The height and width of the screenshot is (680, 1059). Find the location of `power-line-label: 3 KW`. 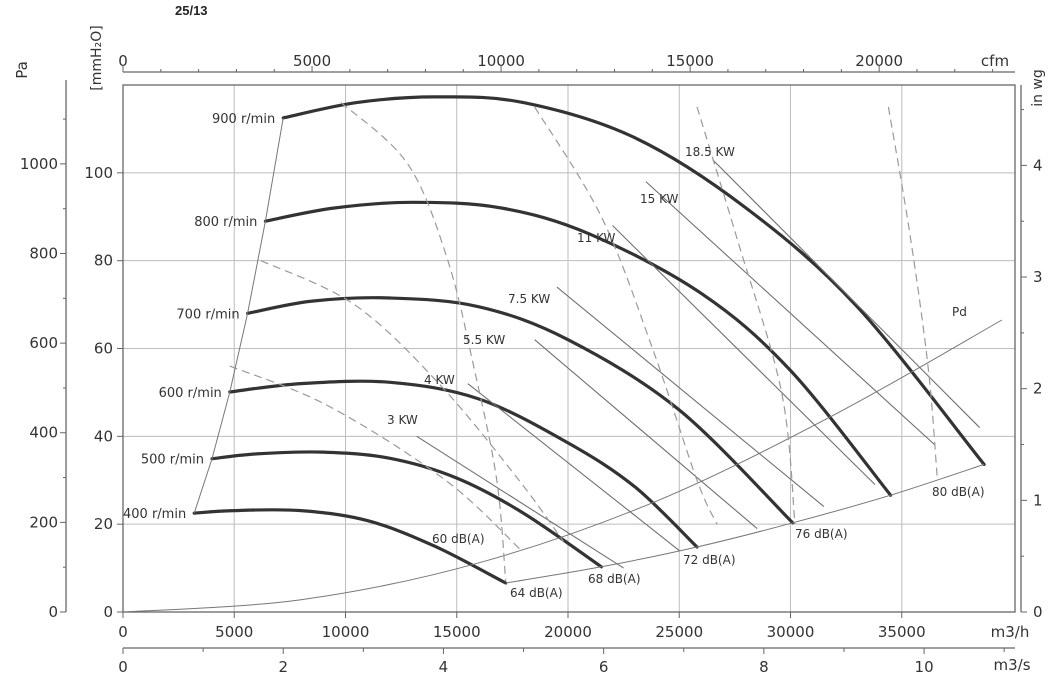

power-line-label: 3 KW is located at coordinates (402, 420).